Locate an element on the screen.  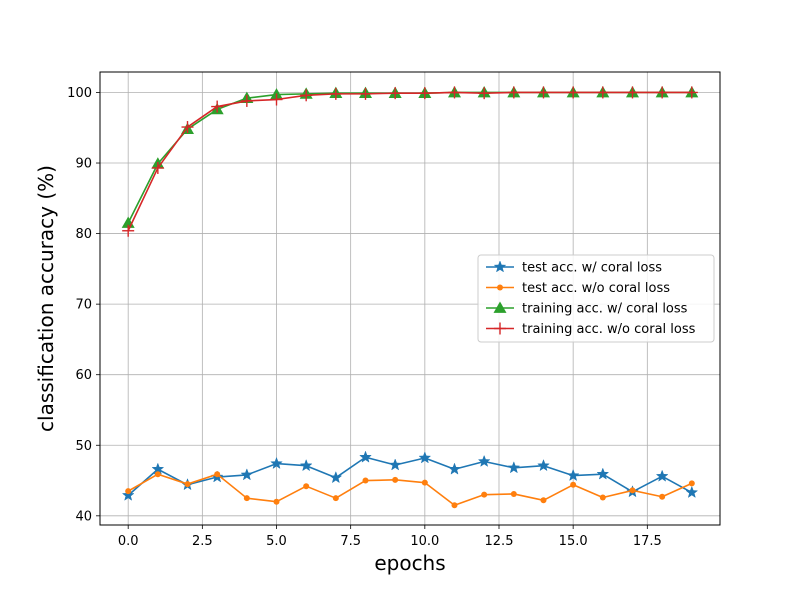
y-tick-label: 100 is located at coordinates (79, 93).